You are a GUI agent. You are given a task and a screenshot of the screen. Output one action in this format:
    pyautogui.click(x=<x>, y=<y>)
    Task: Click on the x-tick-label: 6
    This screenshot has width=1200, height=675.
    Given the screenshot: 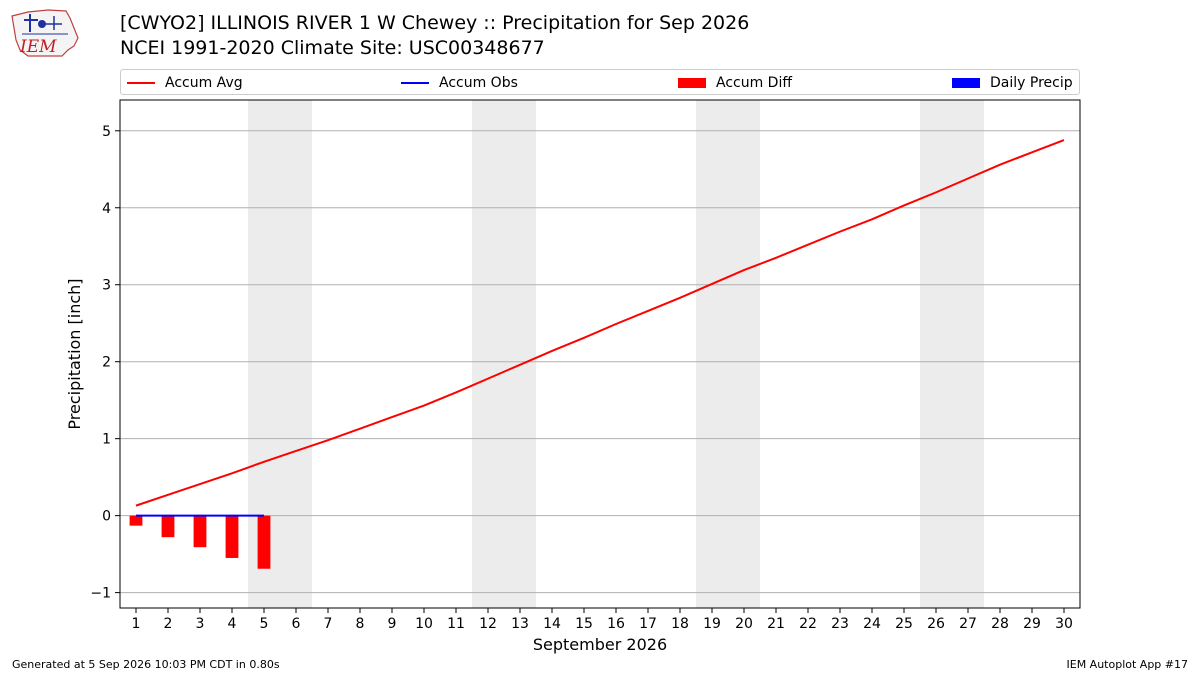 What is the action you would take?
    pyautogui.click(x=296, y=624)
    